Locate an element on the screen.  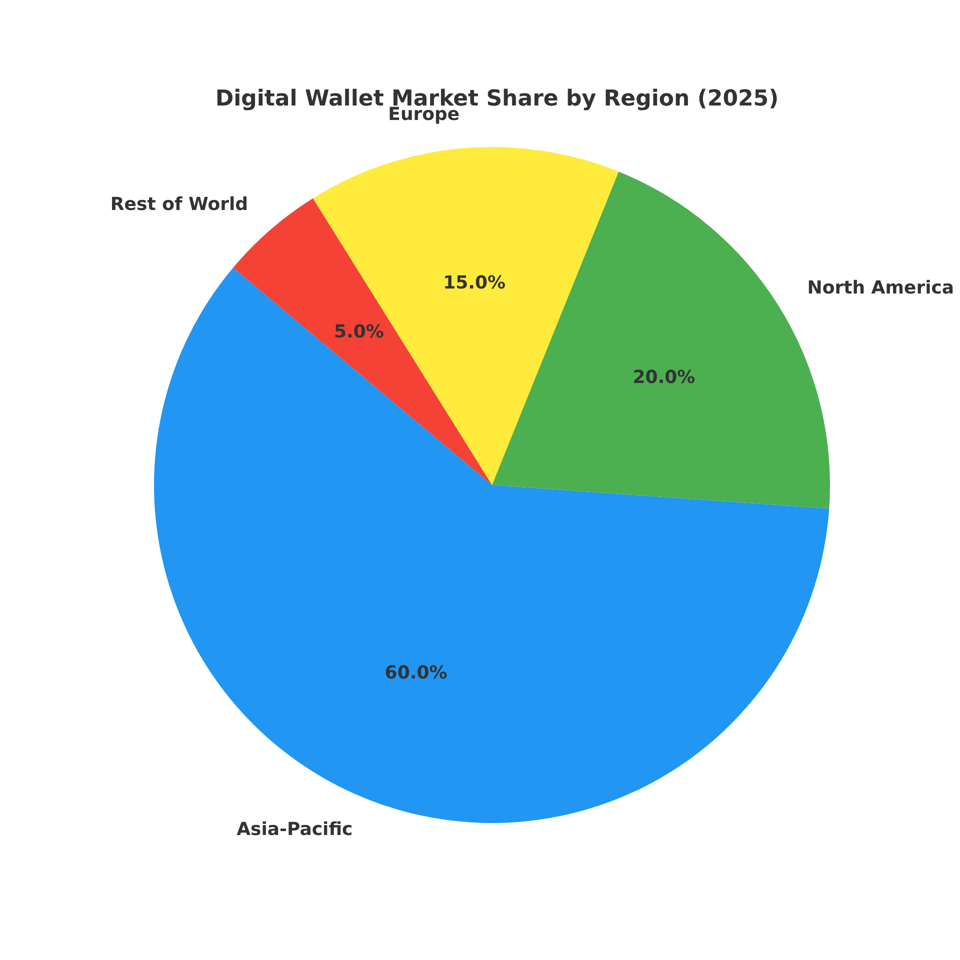
slice-label: Asia-Pacific is located at coordinates (294, 829).